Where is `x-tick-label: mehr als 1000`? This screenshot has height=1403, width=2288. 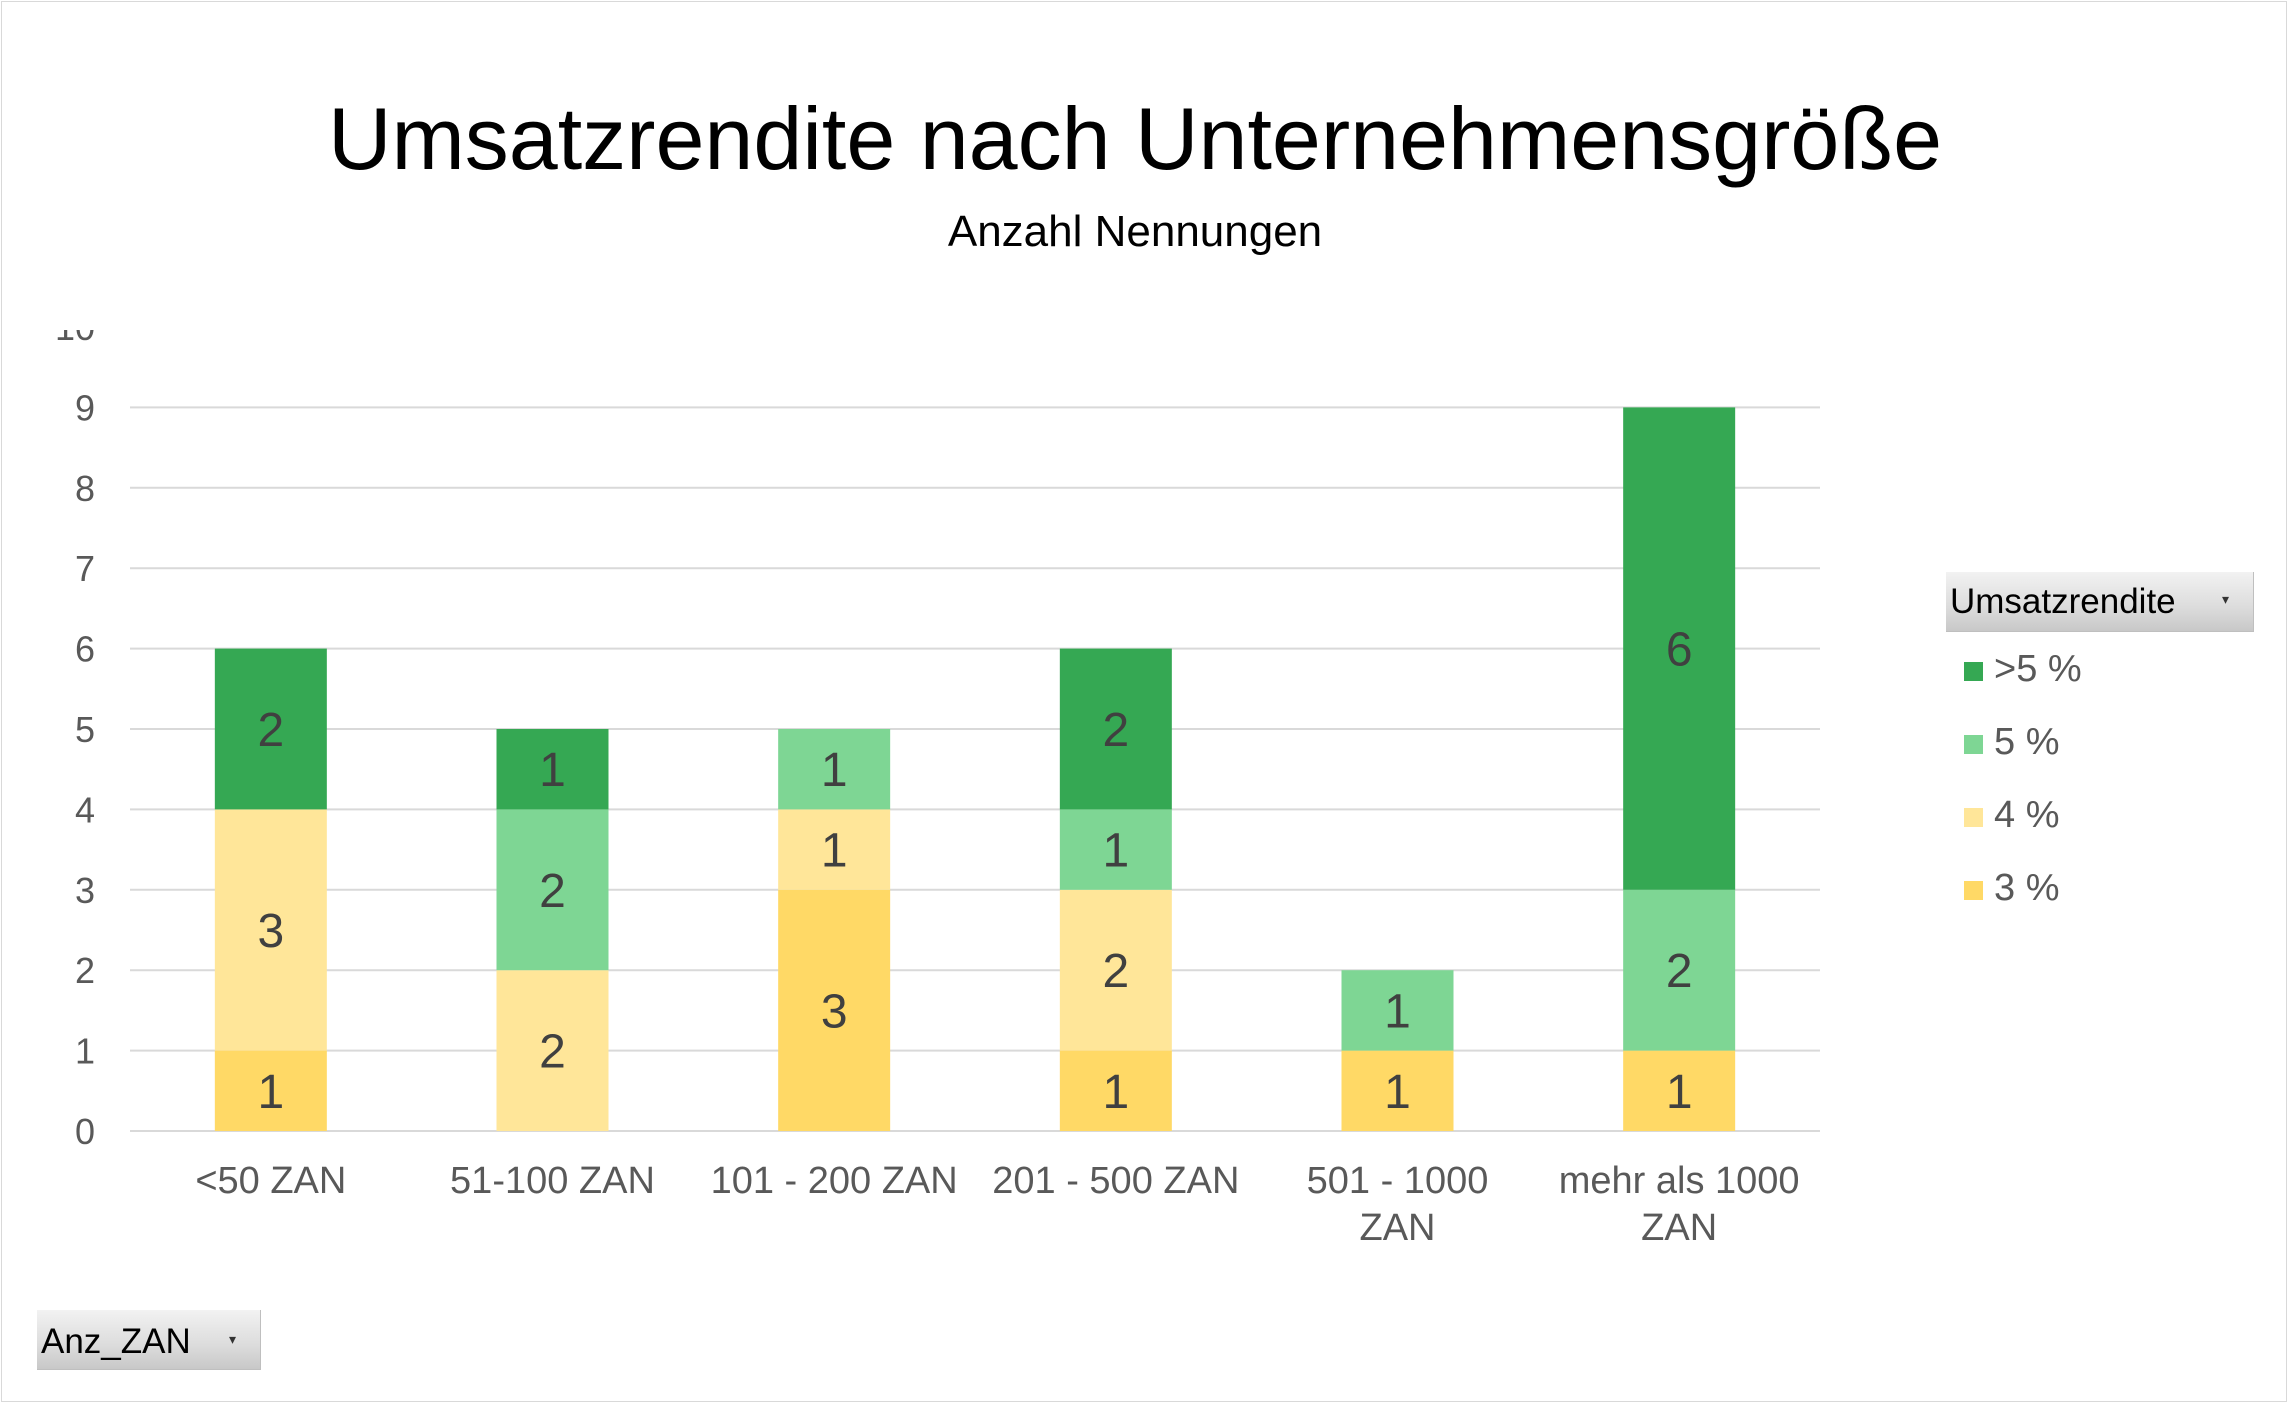 x-tick-label: mehr als 1000 is located at coordinates (1679, 1181).